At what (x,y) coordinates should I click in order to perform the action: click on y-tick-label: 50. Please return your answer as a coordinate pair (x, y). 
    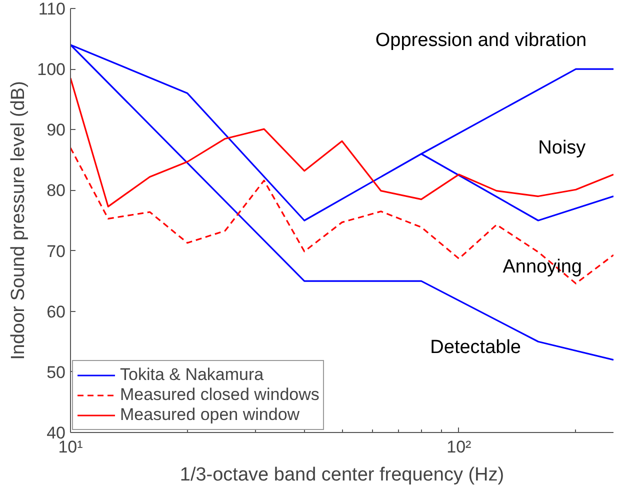
    Looking at the image, I should click on (56, 372).